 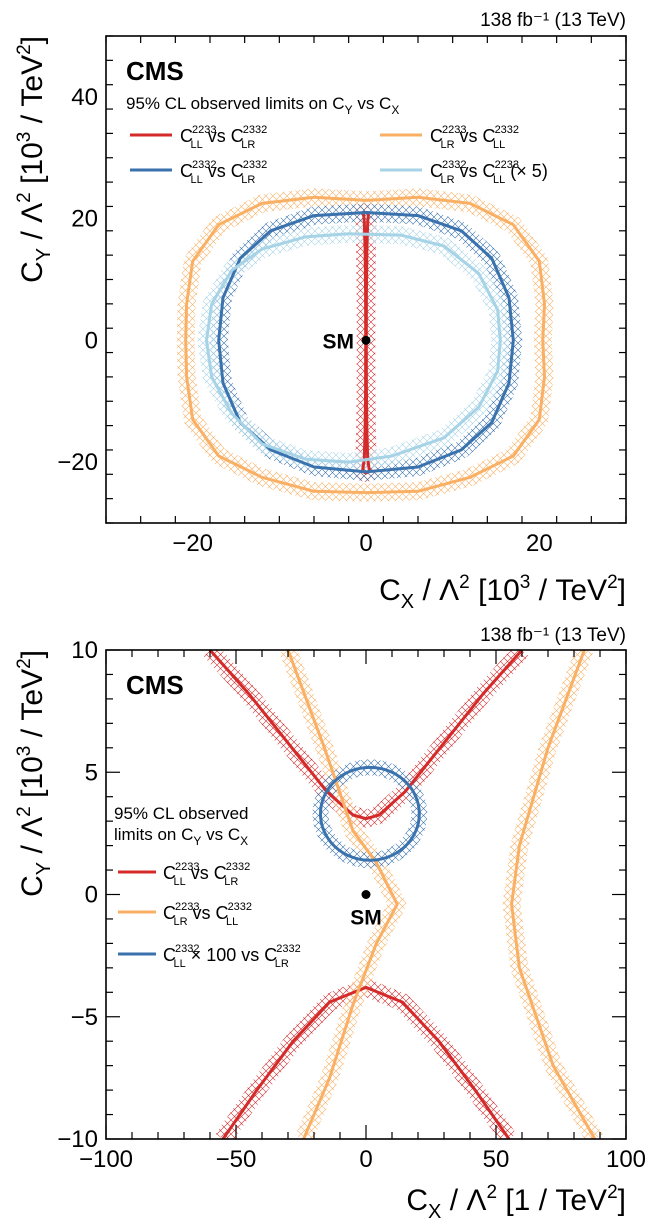 What do you see at coordinates (236, 1159) in the screenshot?
I see `x-tick-label: −50` at bounding box center [236, 1159].